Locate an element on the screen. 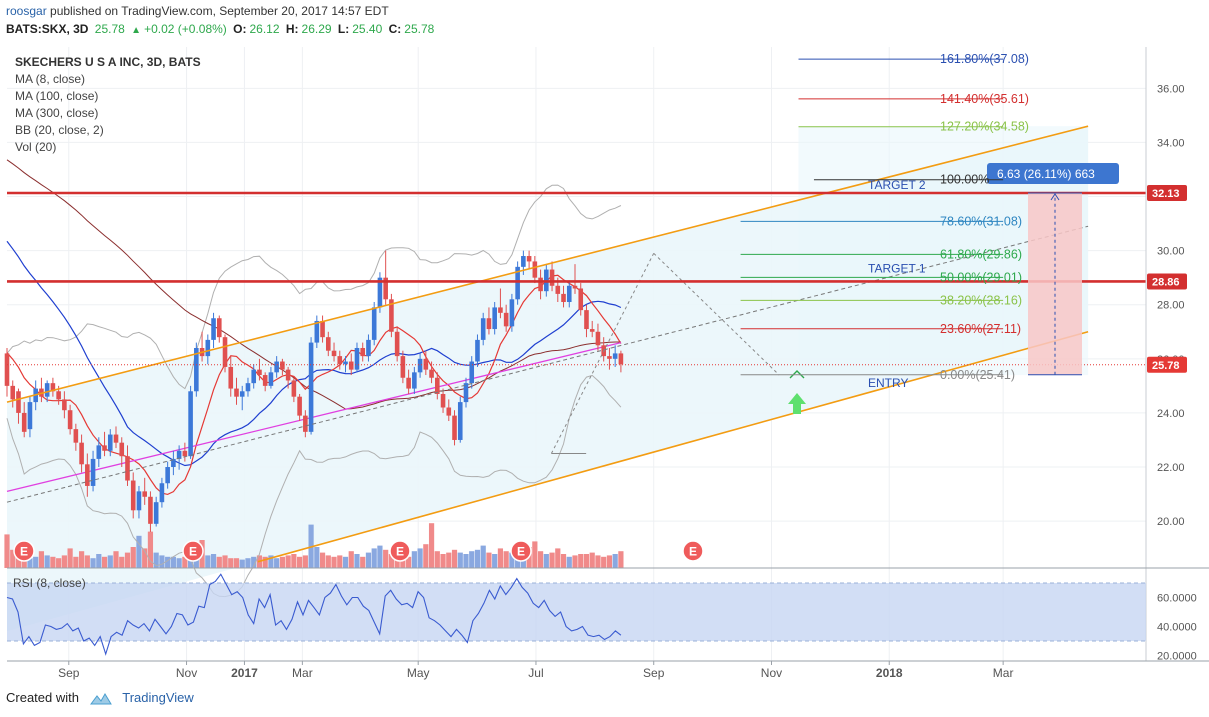 This screenshot has height=717, width=1209. rsi-legend: RSI (8, close) is located at coordinates (49, 583).